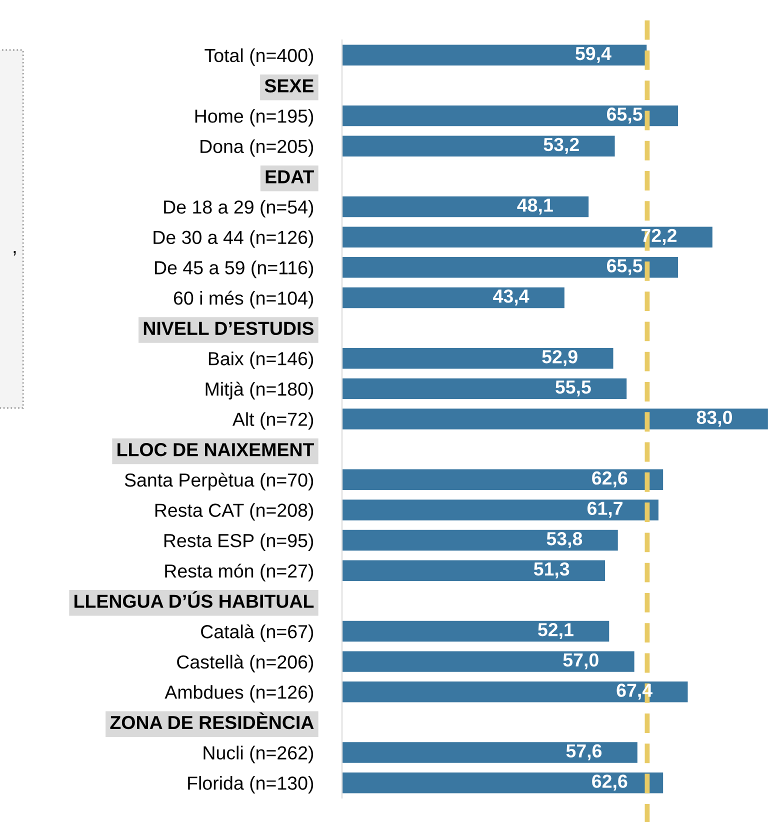 Image resolution: width=770 pixels, height=822 pixels. What do you see at coordinates (259, 57) in the screenshot?
I see `y-tick-label: Total (n=400)` at bounding box center [259, 57].